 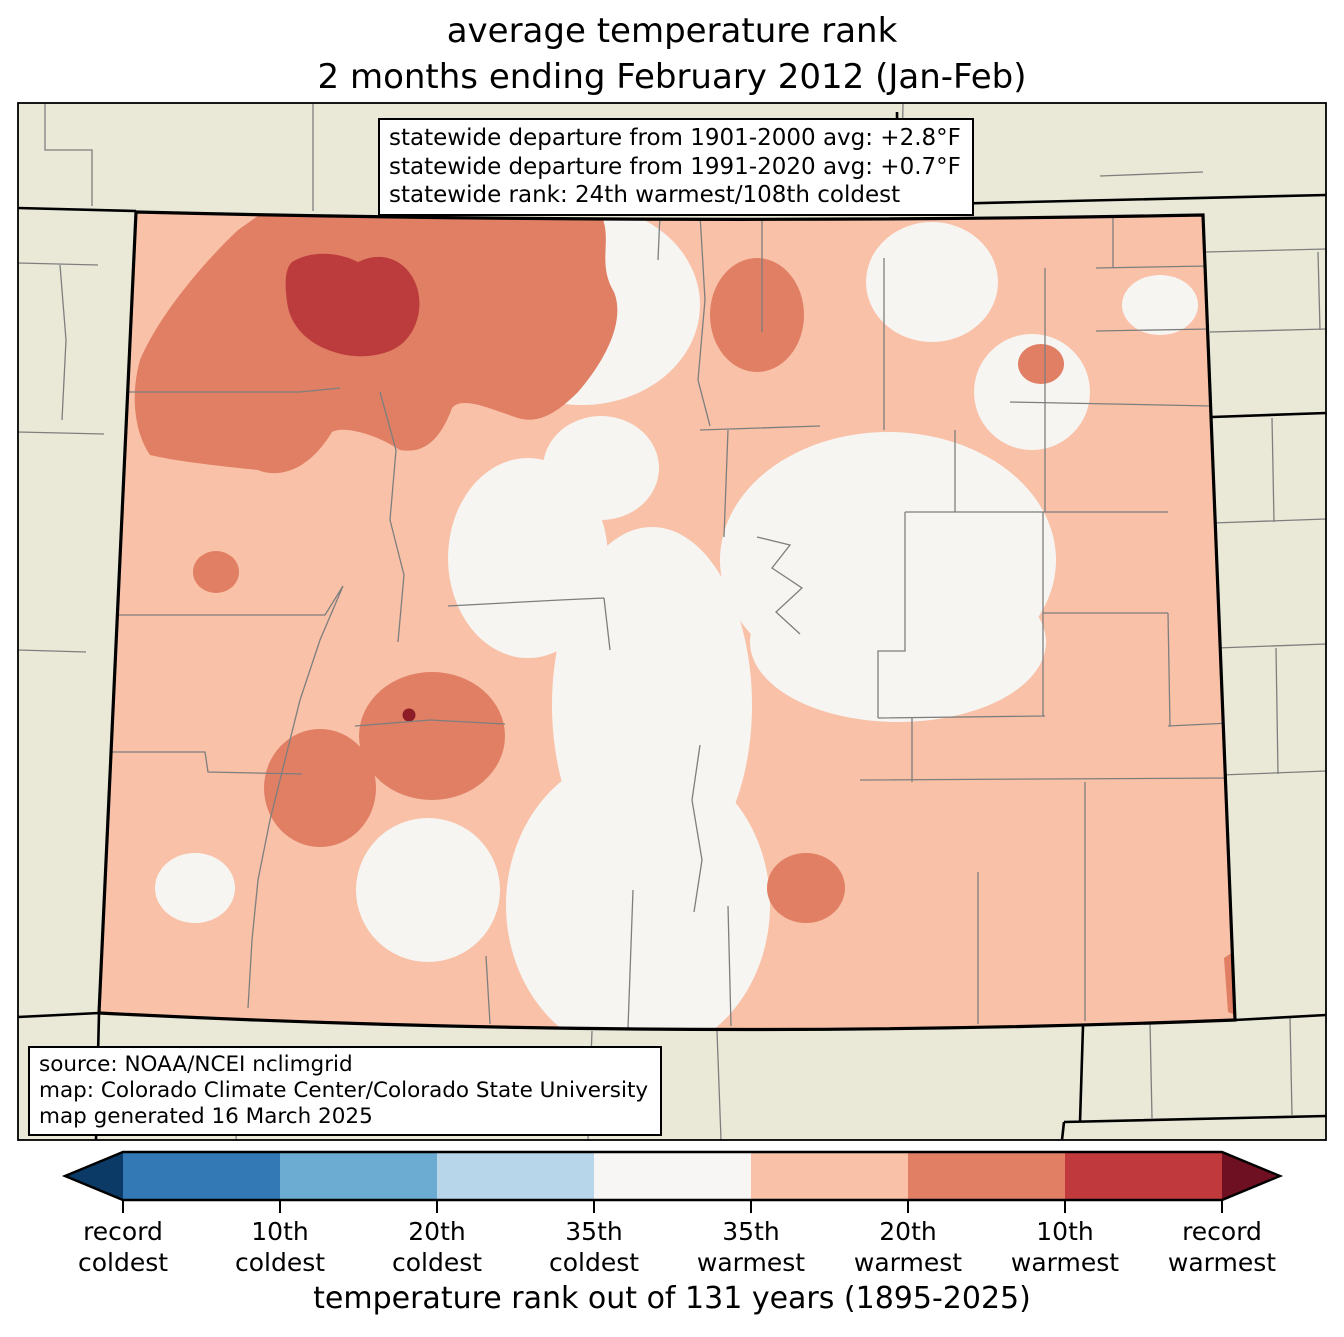 I want to click on colorbar, so click(x=672, y=1181).